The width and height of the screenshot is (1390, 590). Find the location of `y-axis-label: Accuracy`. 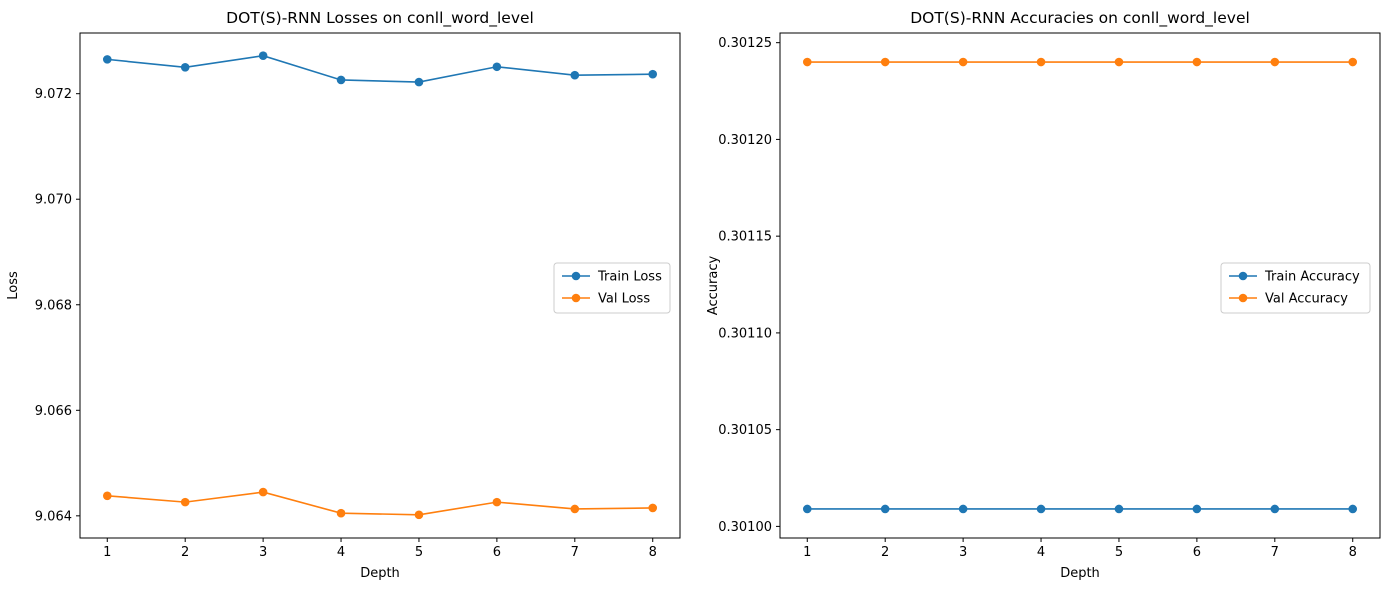

y-axis-label: Accuracy is located at coordinates (713, 286).